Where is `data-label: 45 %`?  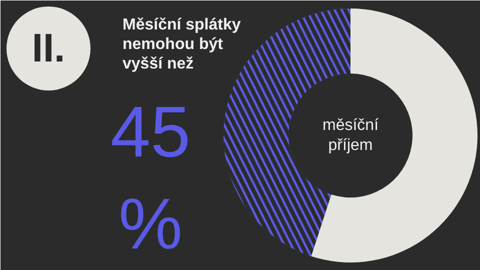
data-label: 45 % is located at coordinates (150, 178).